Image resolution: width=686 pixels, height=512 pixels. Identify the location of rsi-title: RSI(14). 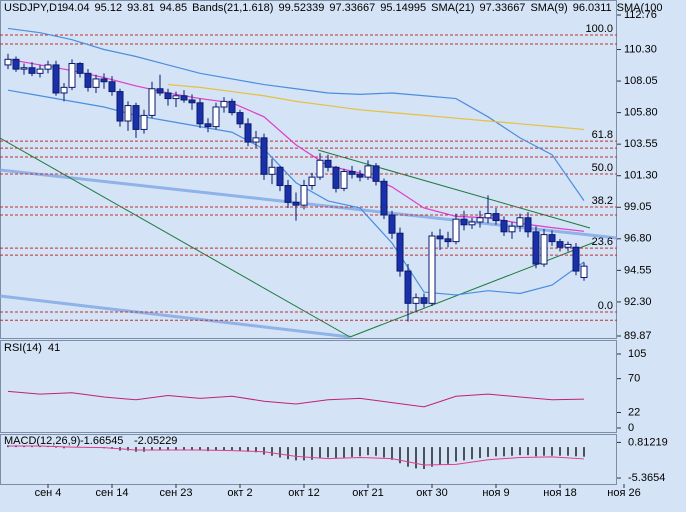
(23, 348).